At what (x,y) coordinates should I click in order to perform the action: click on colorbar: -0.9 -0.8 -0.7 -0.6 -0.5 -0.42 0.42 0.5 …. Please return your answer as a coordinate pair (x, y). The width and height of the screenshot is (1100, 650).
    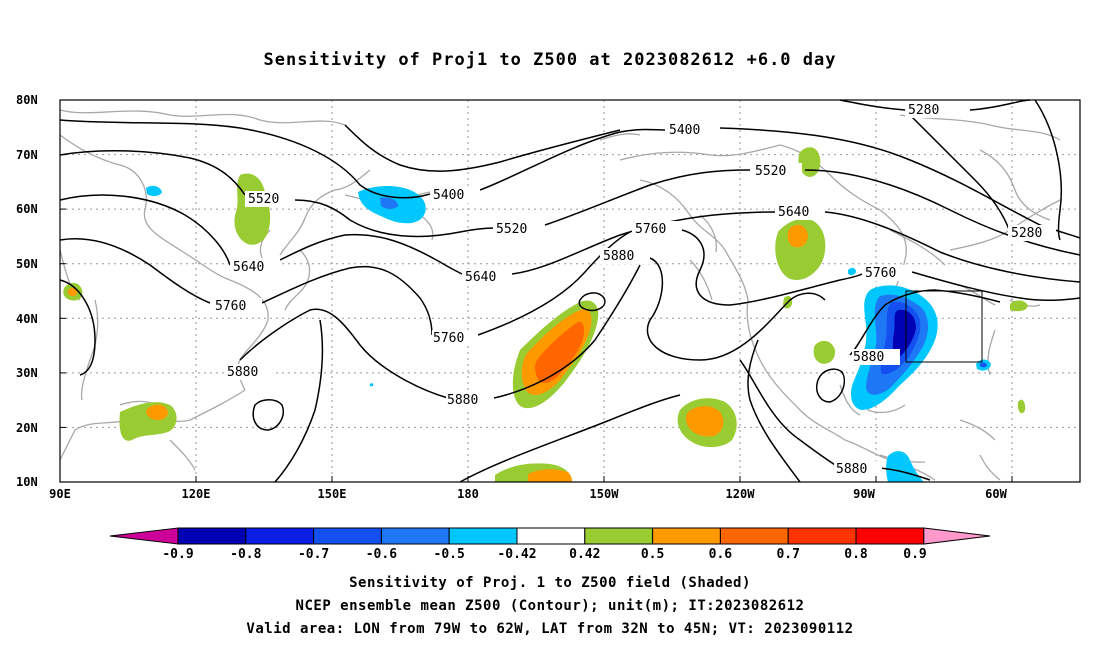
    Looking at the image, I should click on (550, 544).